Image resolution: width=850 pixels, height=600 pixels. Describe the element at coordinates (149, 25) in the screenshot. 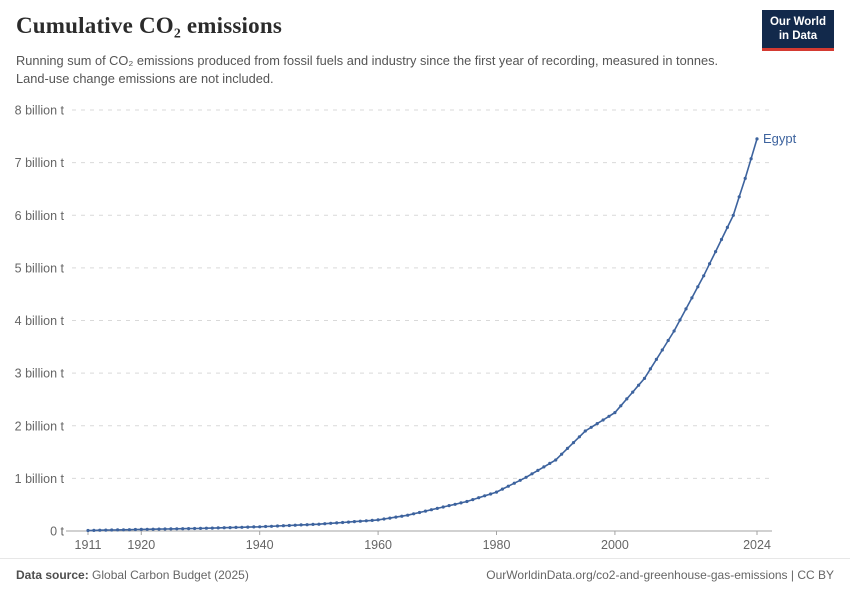

I see `chart-title: Cumulative CO₂ emissions` at that location.